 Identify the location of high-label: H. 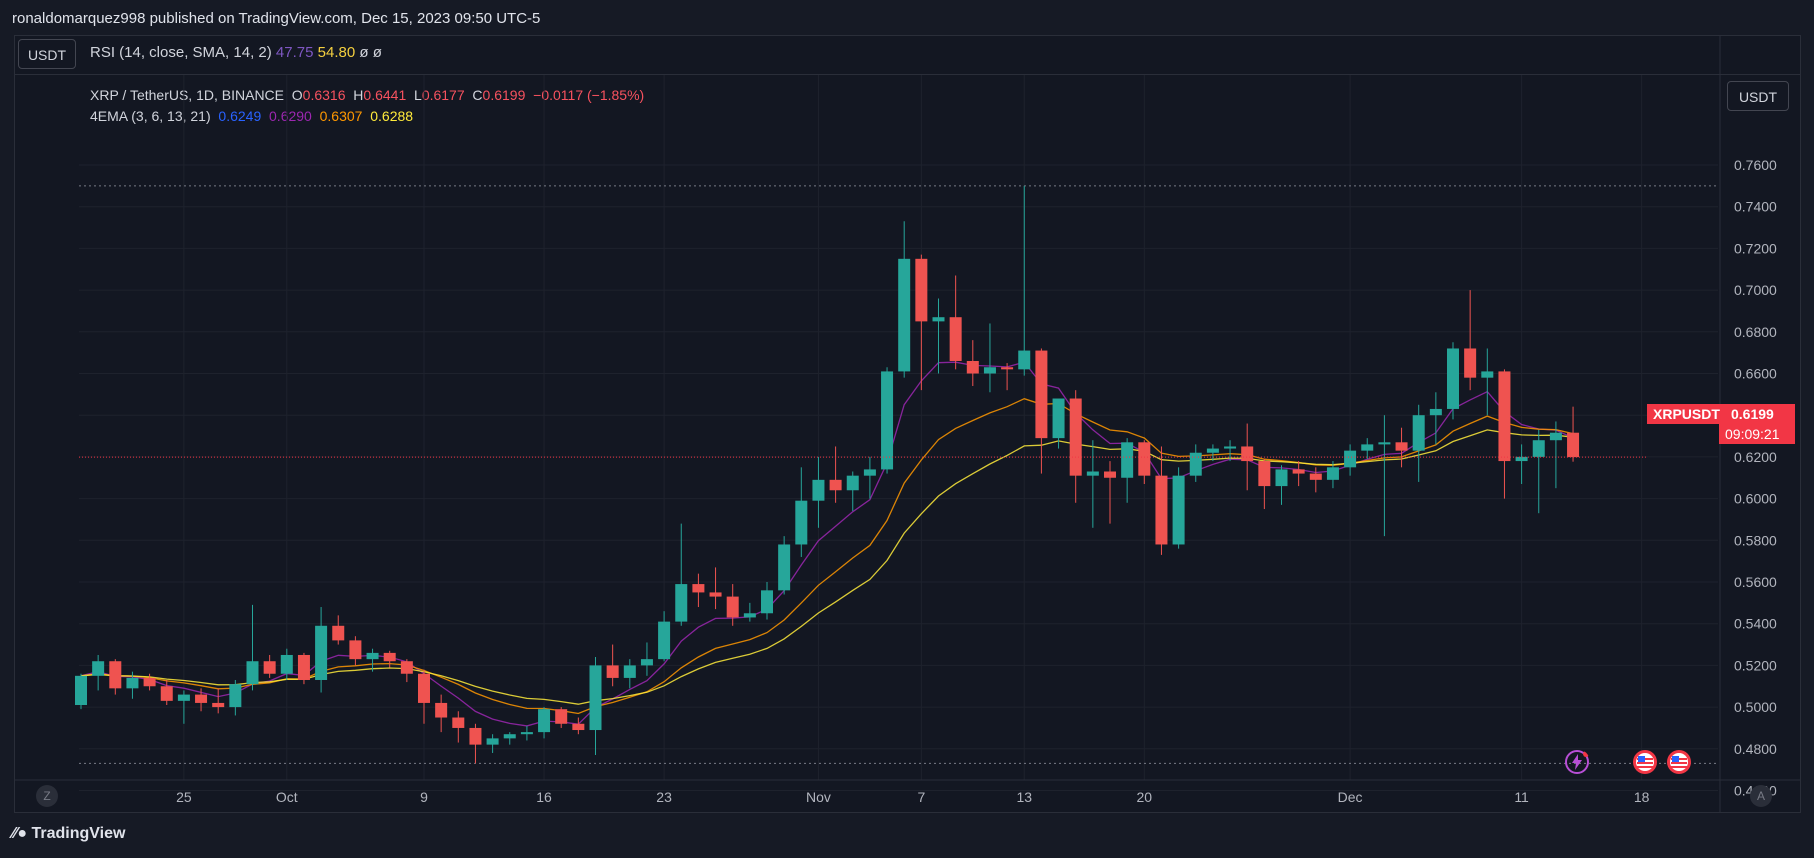
(358, 95).